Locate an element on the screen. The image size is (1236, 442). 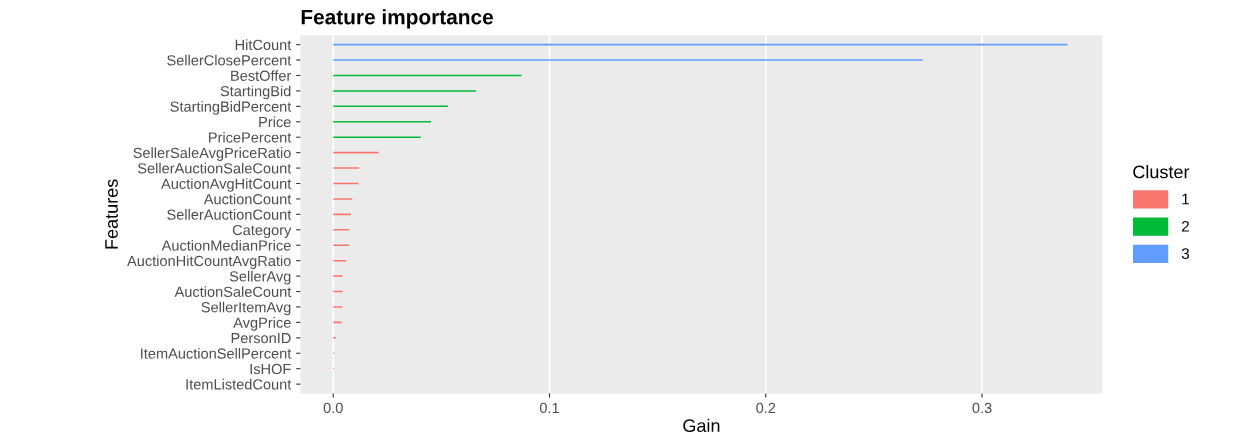
y-tick-label: SellerItemAvg is located at coordinates (246, 308).